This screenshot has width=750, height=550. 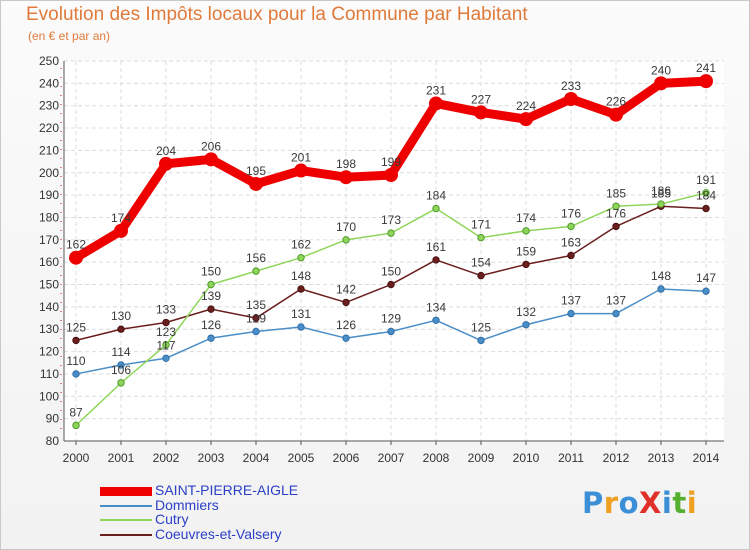 What do you see at coordinates (49, 106) in the screenshot?
I see `y-tick-label: 230` at bounding box center [49, 106].